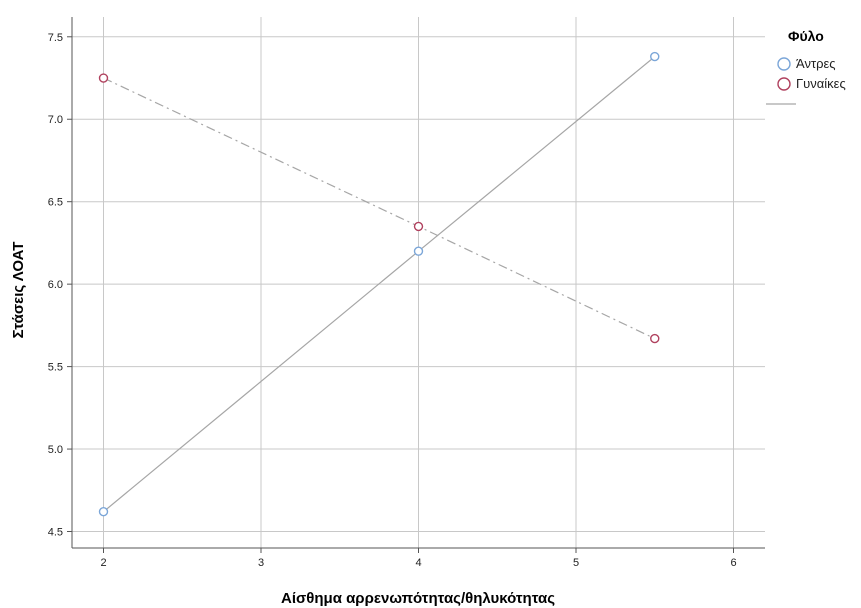  What do you see at coordinates (784, 84) in the screenshot?
I see `legend-marker-women` at bounding box center [784, 84].